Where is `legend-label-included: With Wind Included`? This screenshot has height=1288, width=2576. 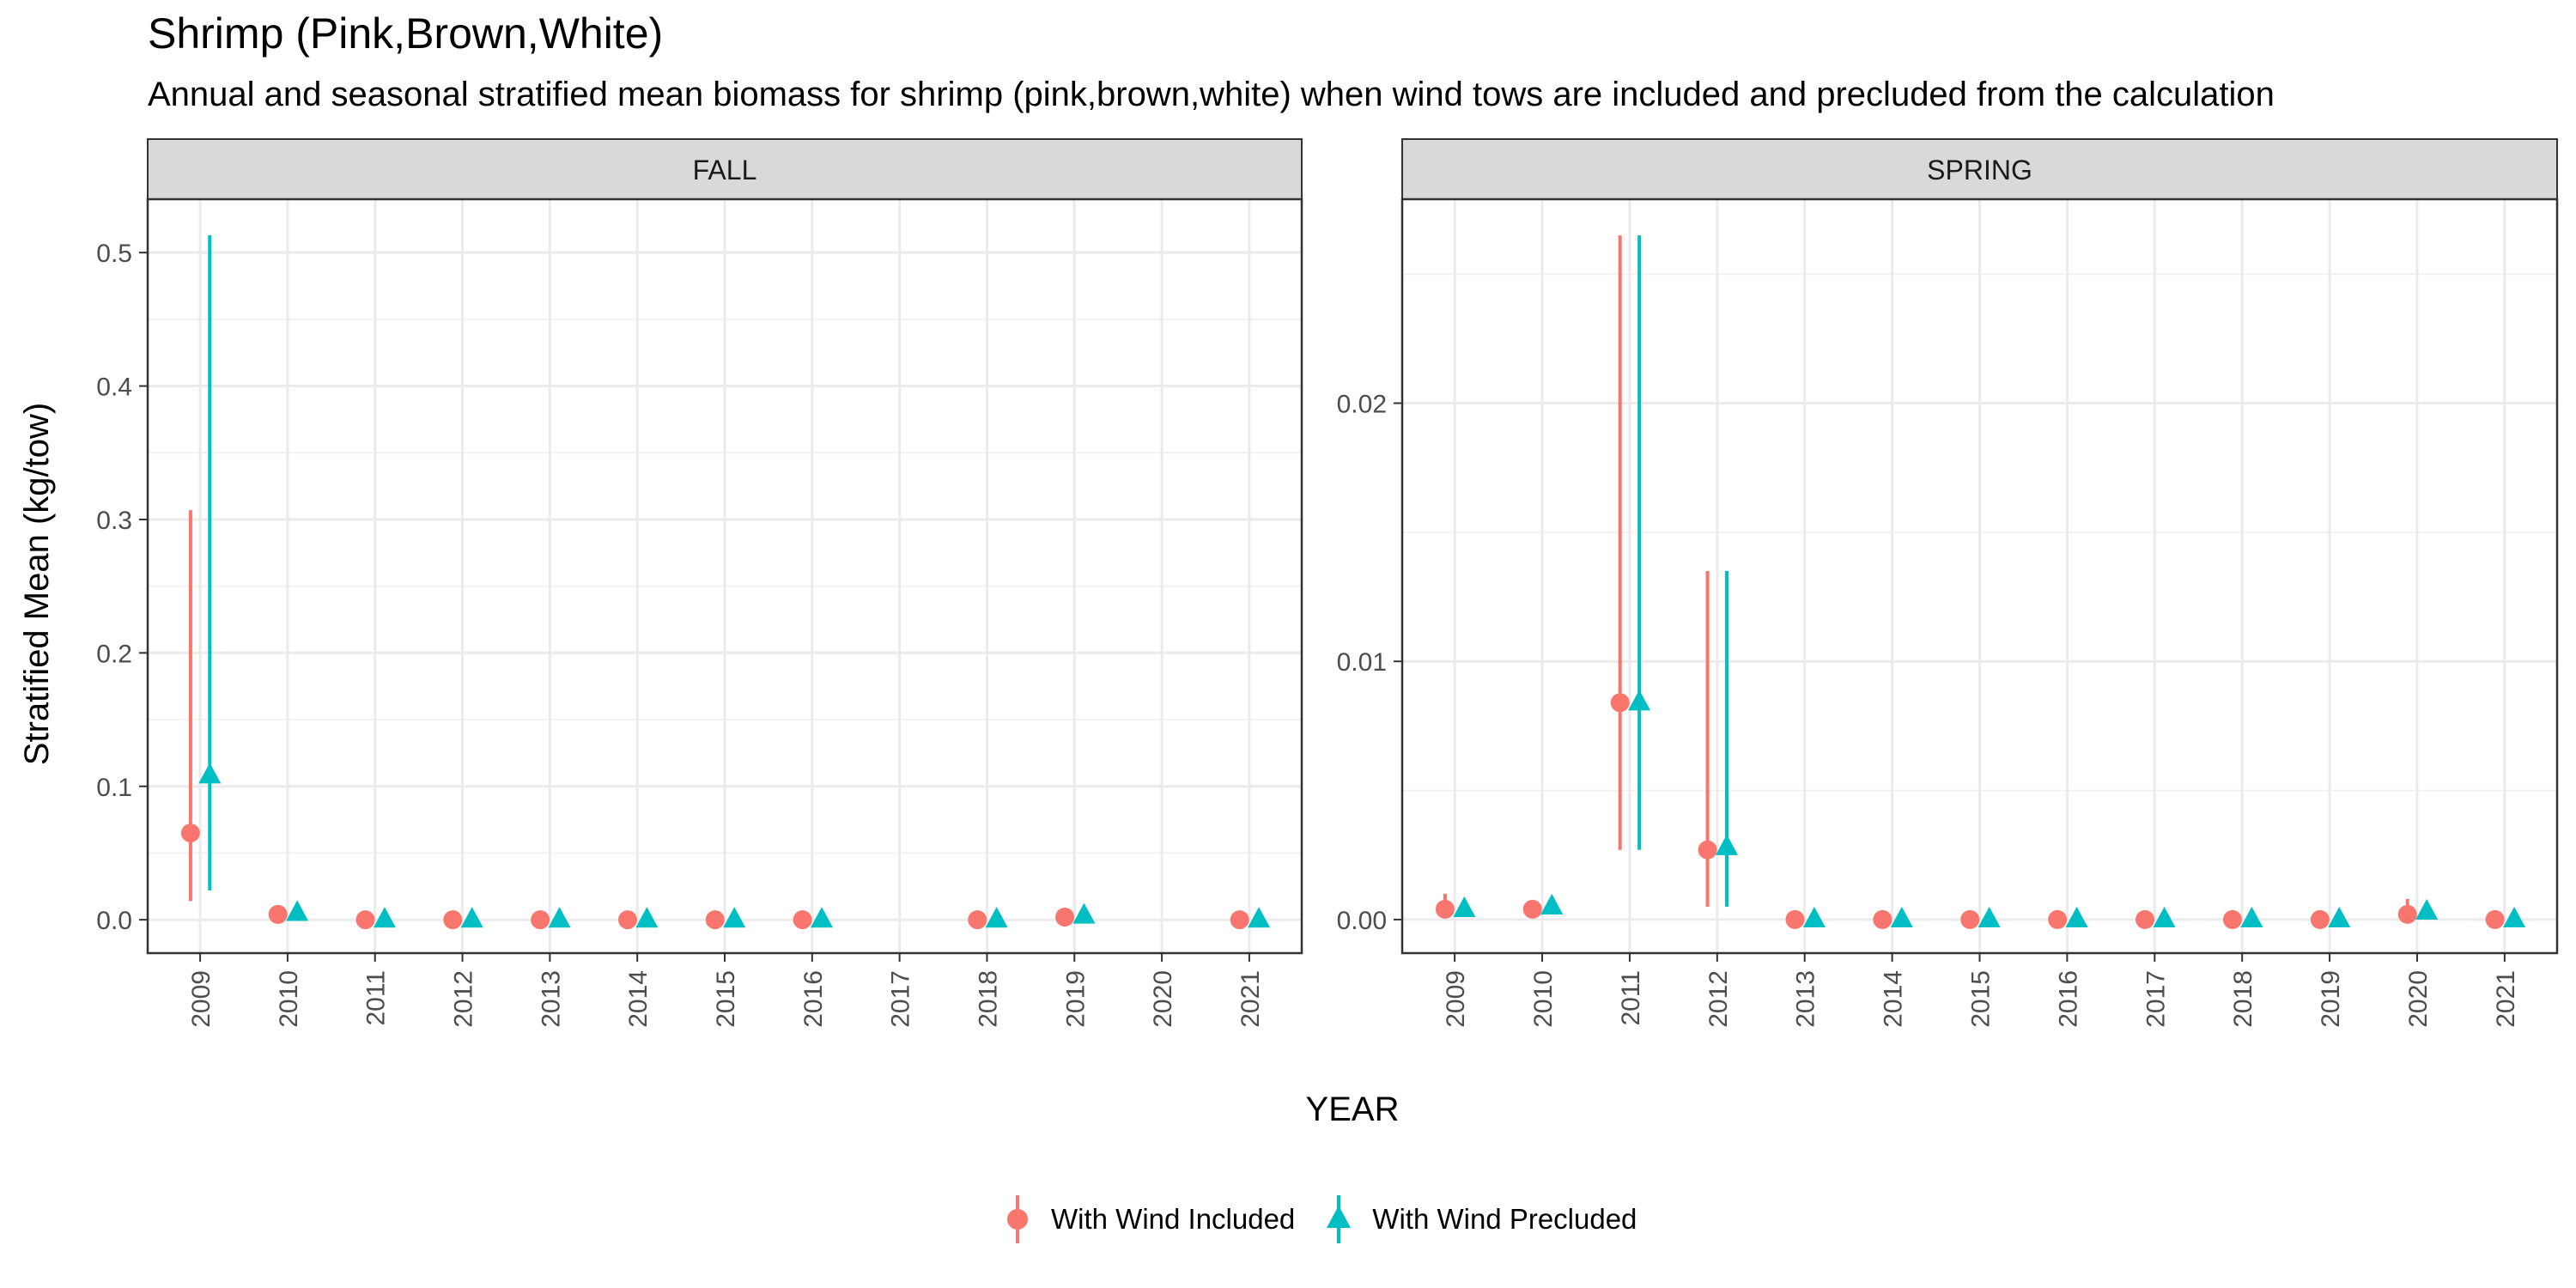
legend-label-included: With Wind Included is located at coordinates (1173, 1219).